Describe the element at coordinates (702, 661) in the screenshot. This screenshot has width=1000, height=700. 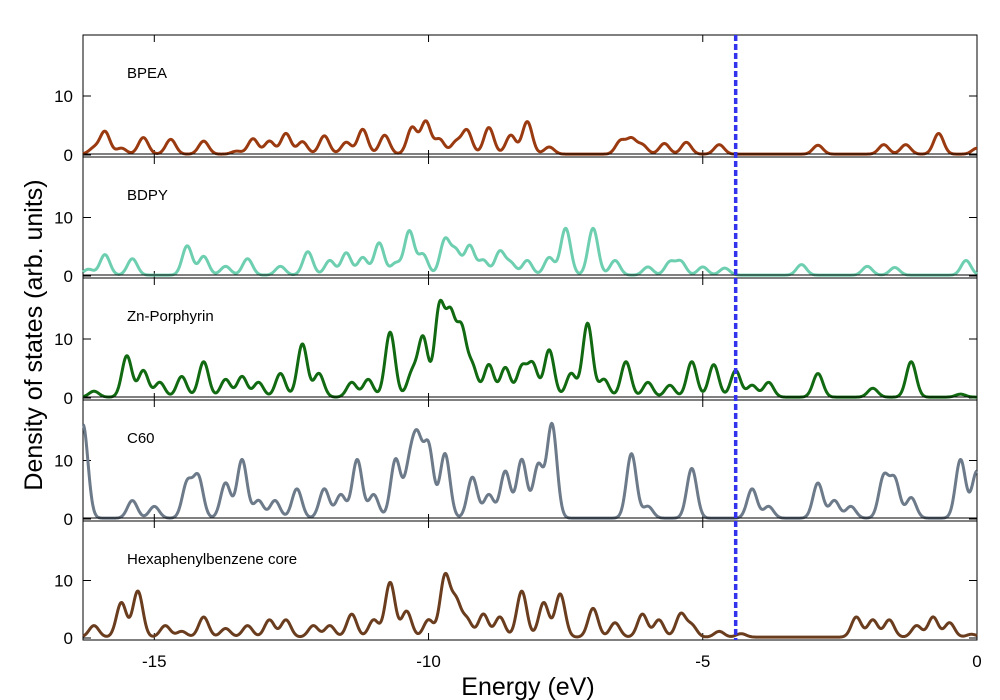
I see `x-tick-label: -5` at that location.